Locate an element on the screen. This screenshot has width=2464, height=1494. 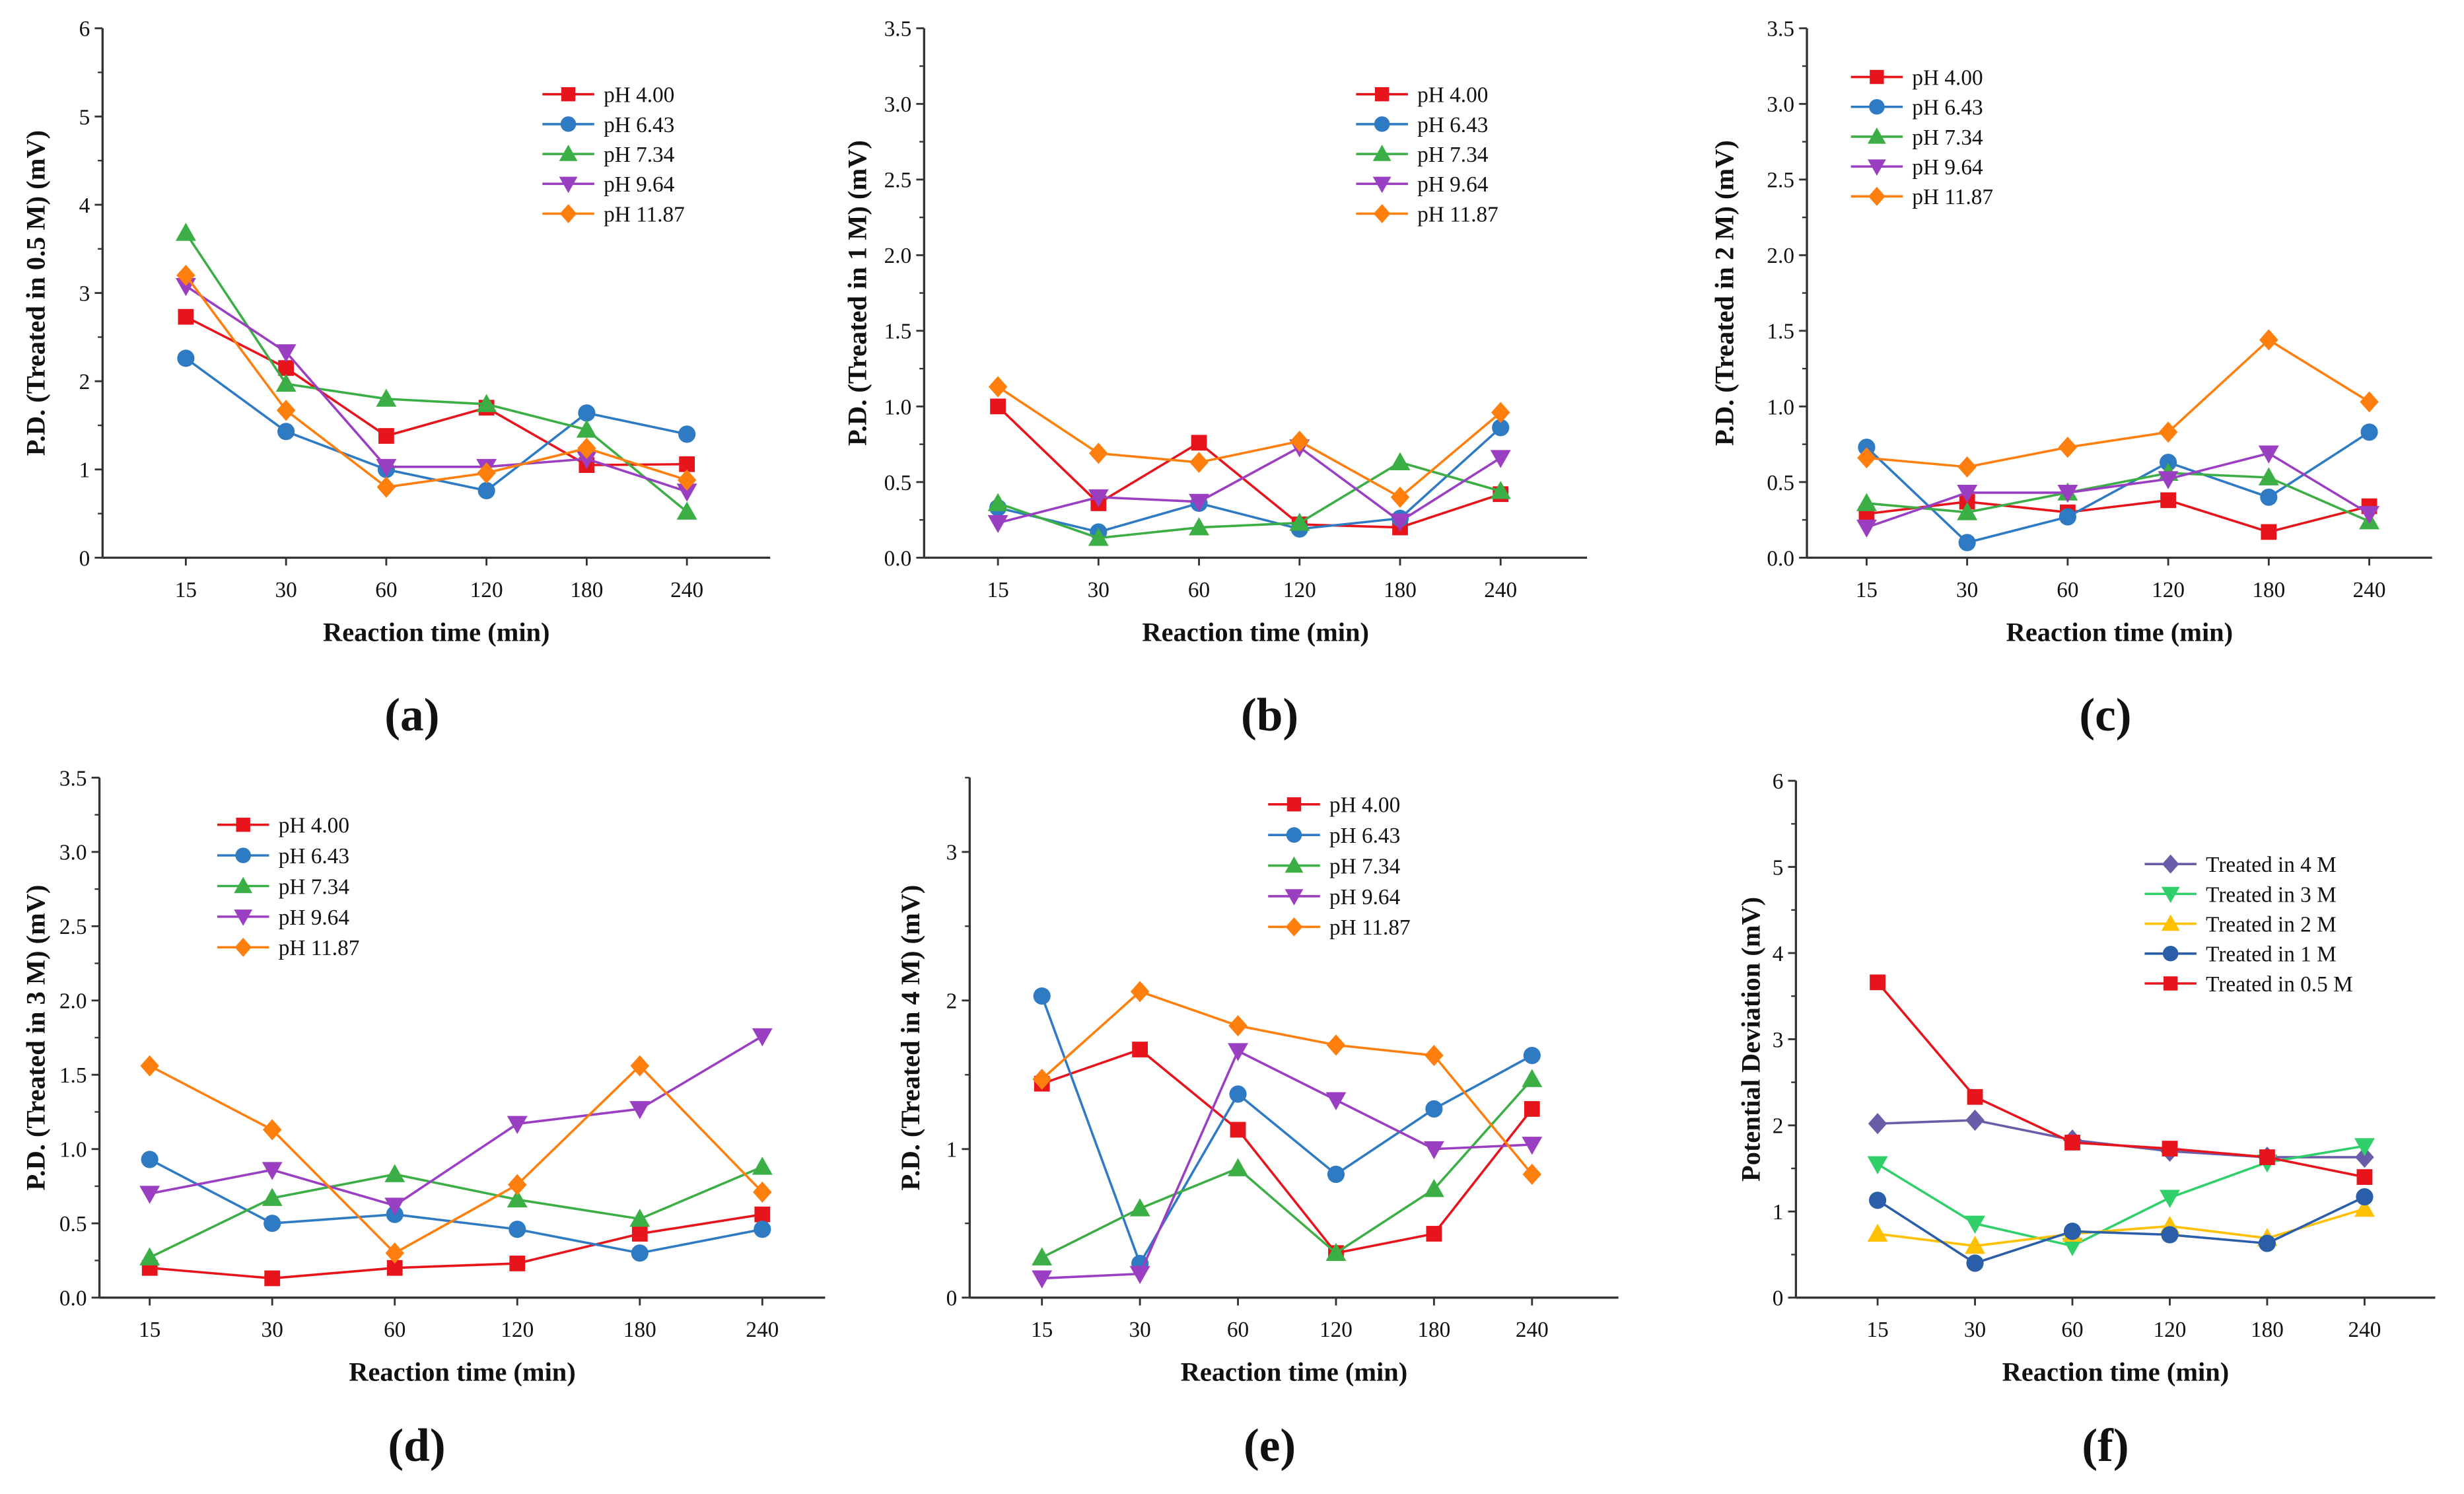
legend-label: Treated in 0.5 M is located at coordinates (2279, 984).